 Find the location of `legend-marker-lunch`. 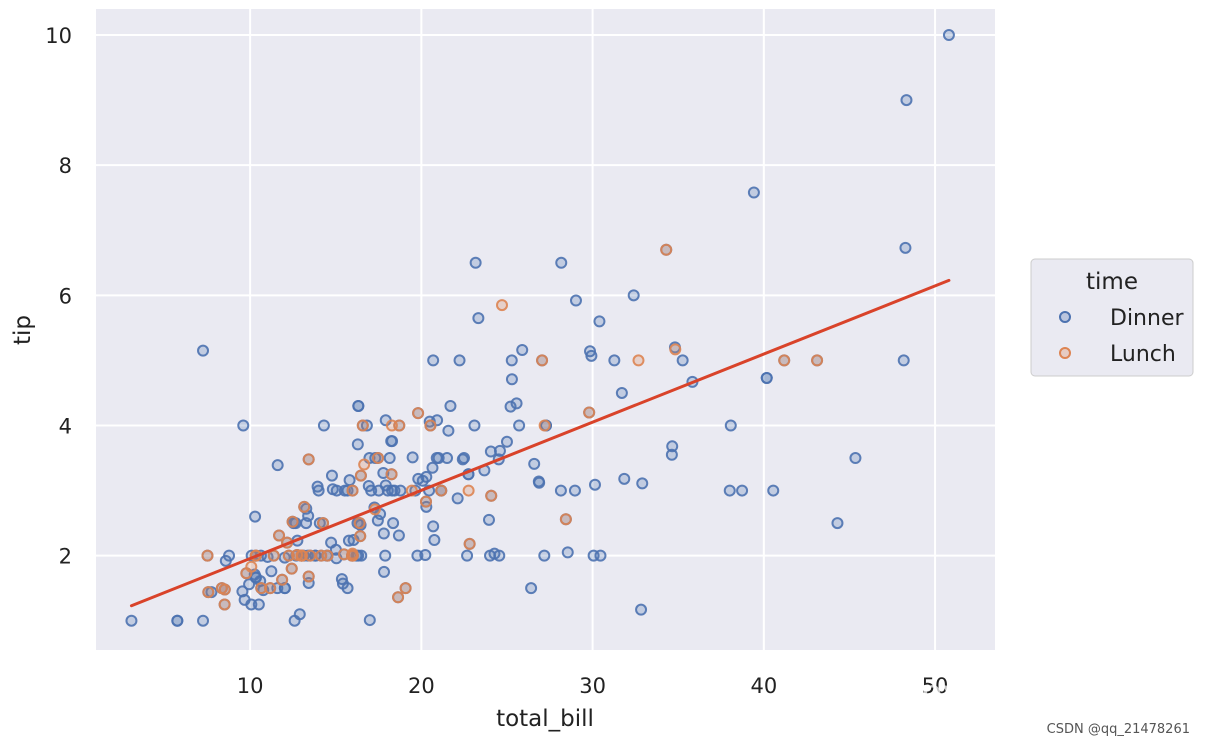

legend-marker-lunch is located at coordinates (1065, 353).